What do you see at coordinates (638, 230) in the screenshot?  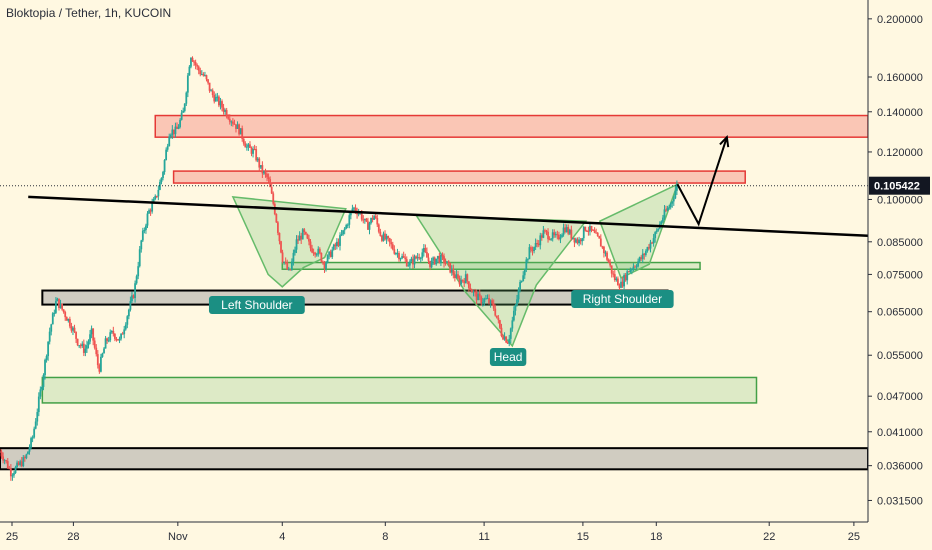 I see `right-shoulder-pattern` at bounding box center [638, 230].